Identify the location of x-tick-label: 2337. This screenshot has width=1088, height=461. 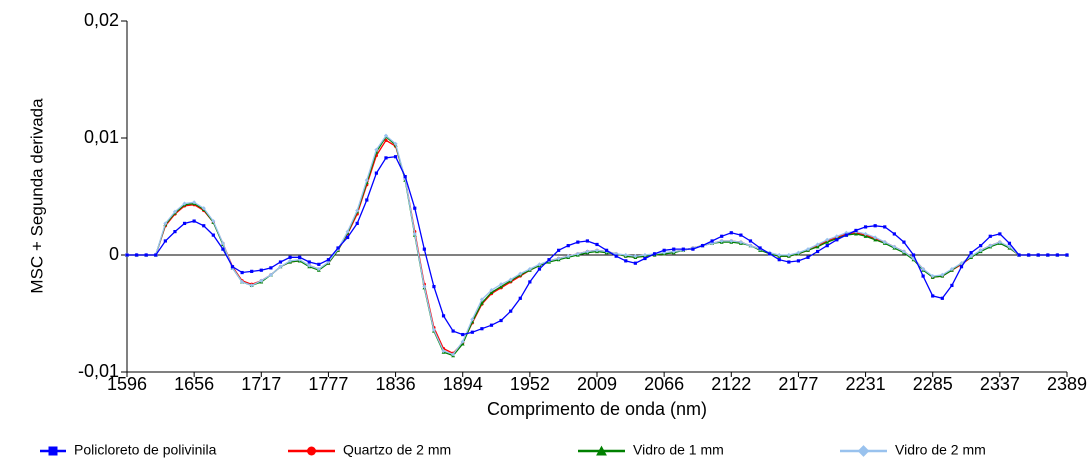
(1000, 384).